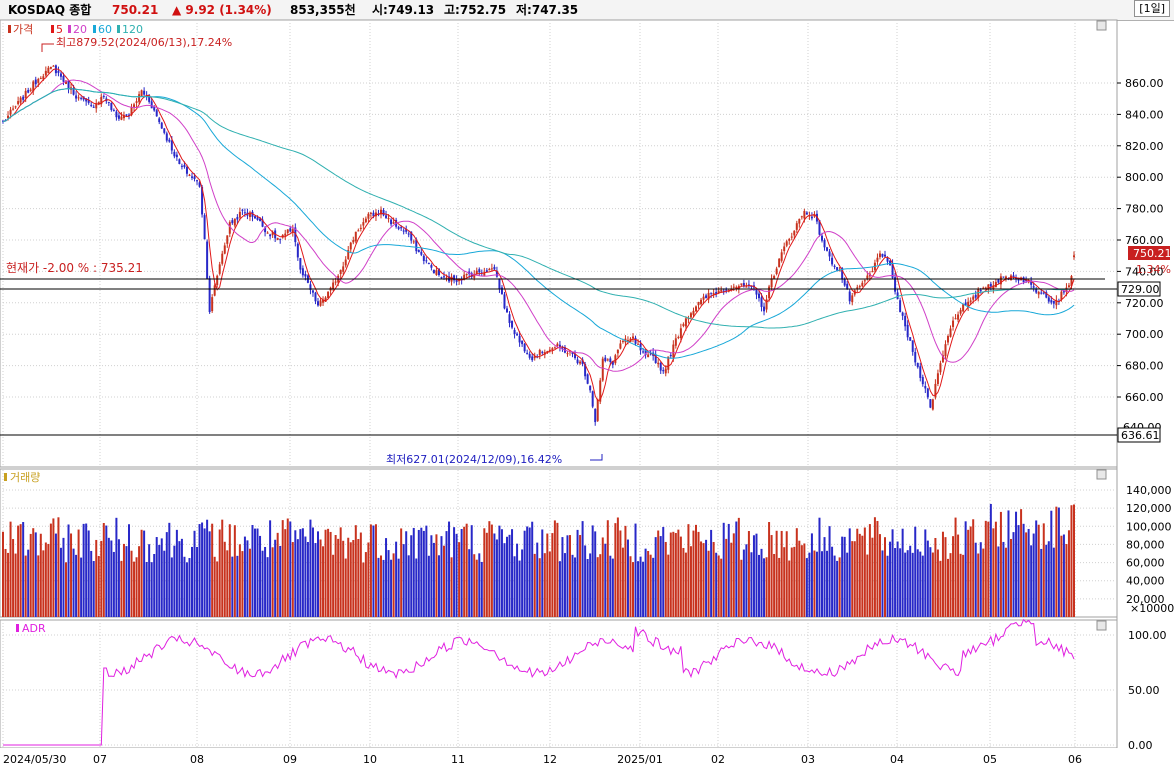 The height and width of the screenshot is (771, 1174). I want to click on volume-tick-label: 20,000, so click(1145, 599).